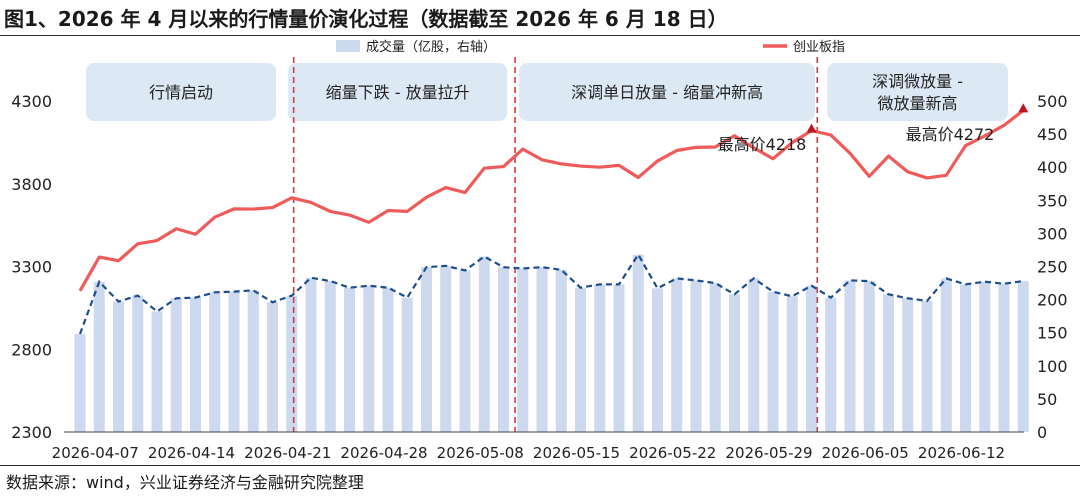 The image size is (1080, 497). I want to click on right-tick-label: 300, so click(1052, 233).